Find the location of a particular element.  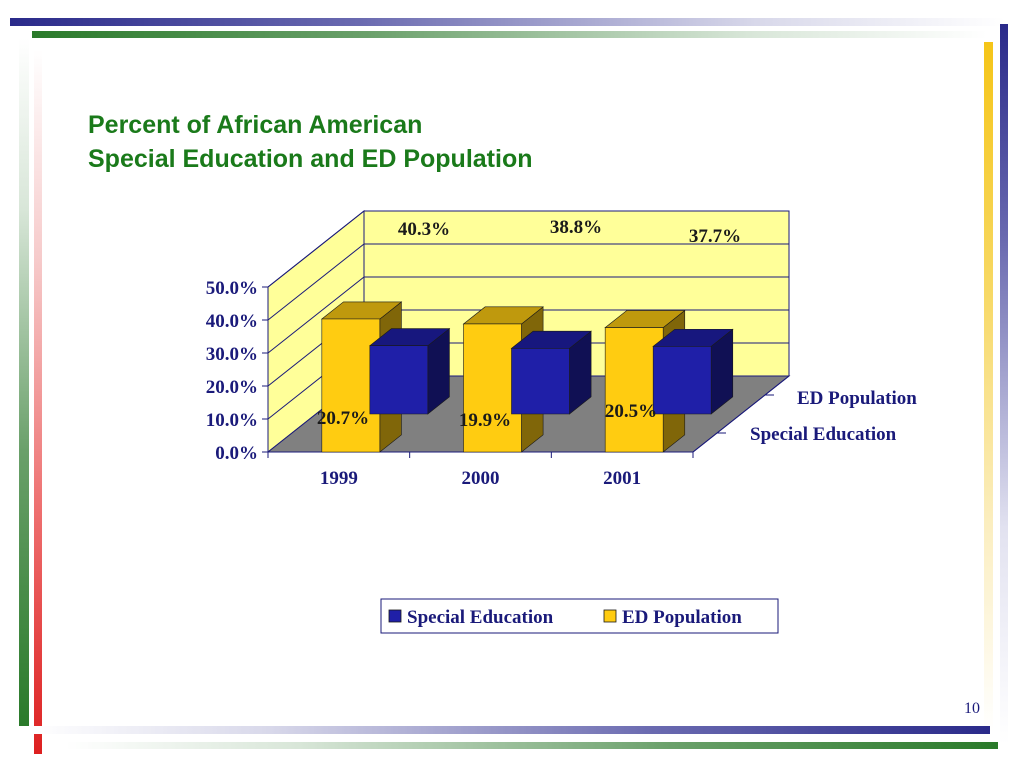

x-tick-label: 2001 is located at coordinates (622, 478).